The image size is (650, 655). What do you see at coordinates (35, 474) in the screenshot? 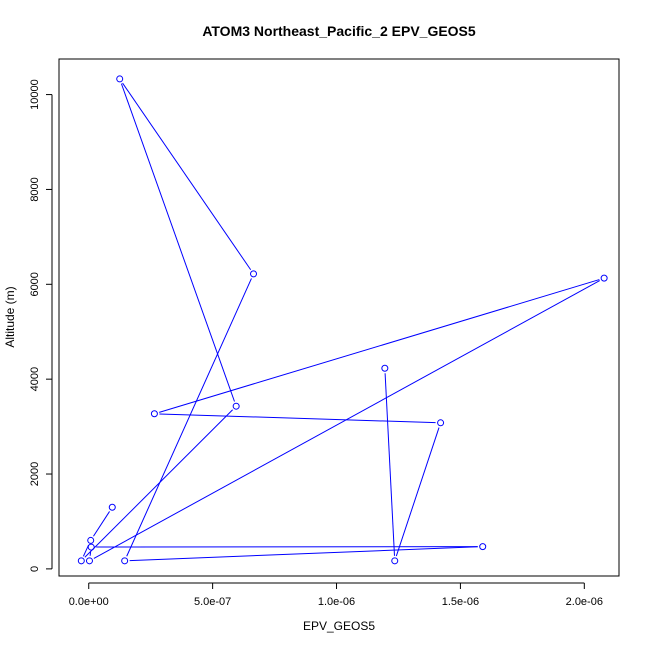
I see `y-tick-label: 2000` at bounding box center [35, 474].